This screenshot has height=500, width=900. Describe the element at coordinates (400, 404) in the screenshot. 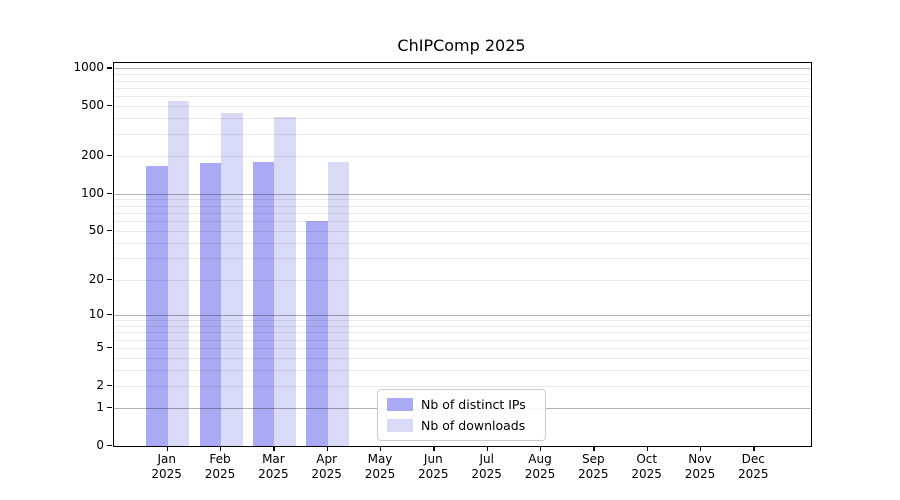

I see `distinct-ips-swatch-icon` at that location.